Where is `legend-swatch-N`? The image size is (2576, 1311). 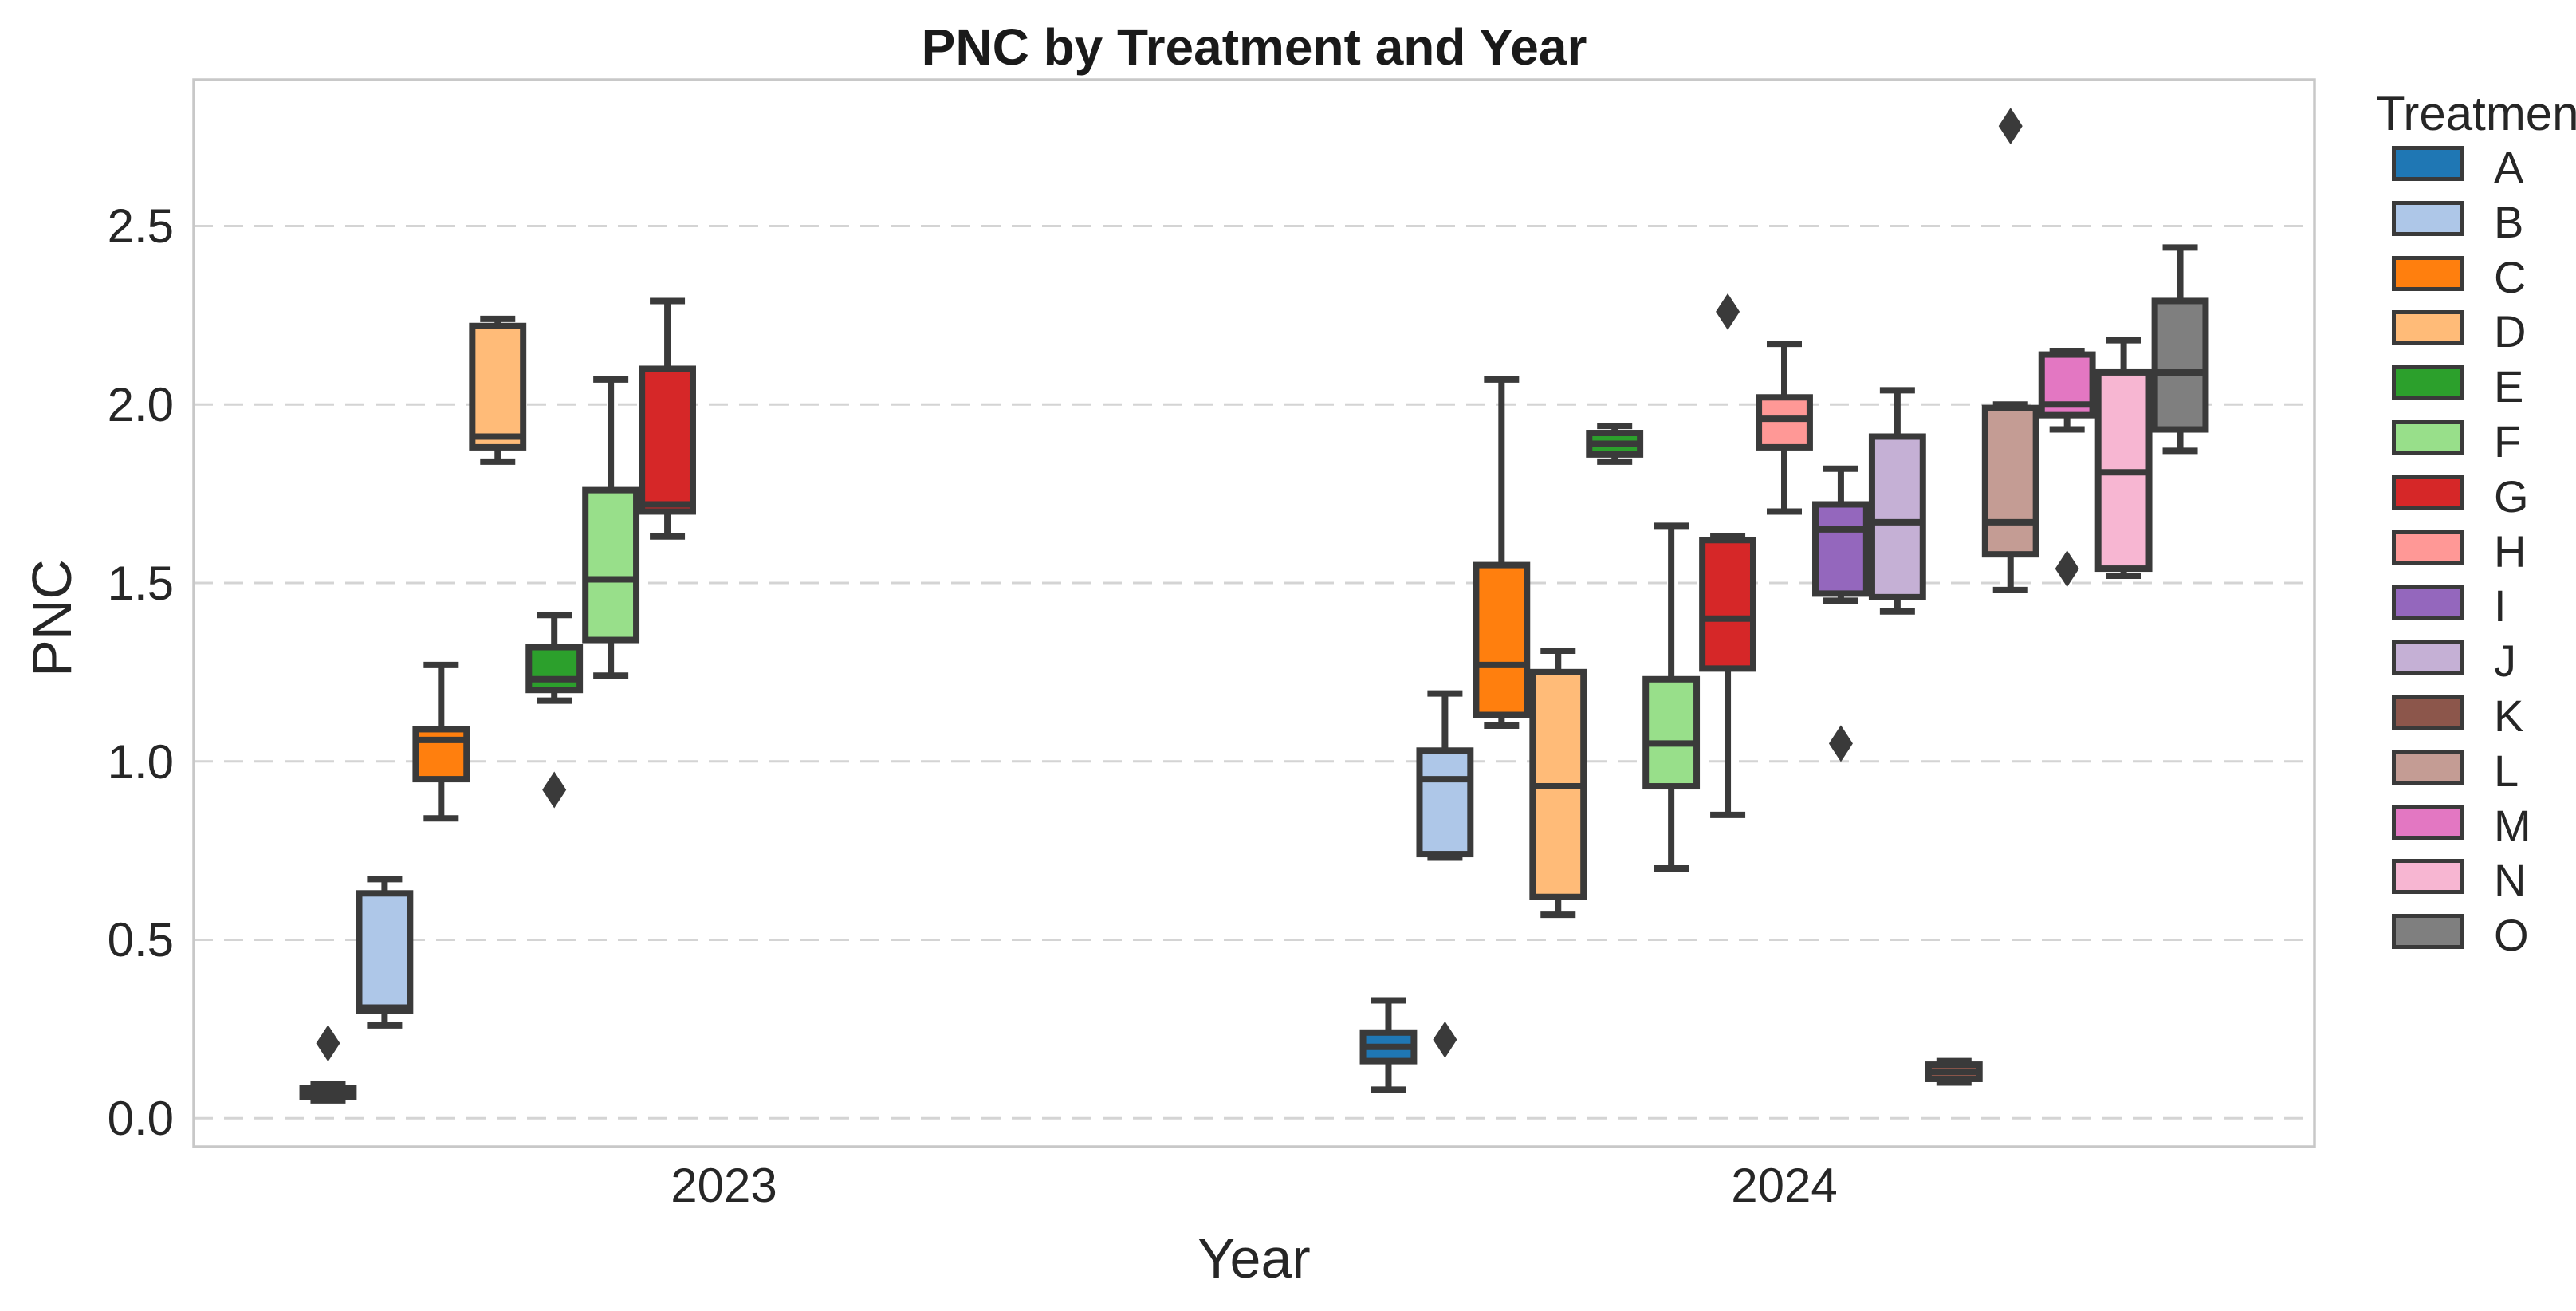 legend-swatch-N is located at coordinates (2428, 877).